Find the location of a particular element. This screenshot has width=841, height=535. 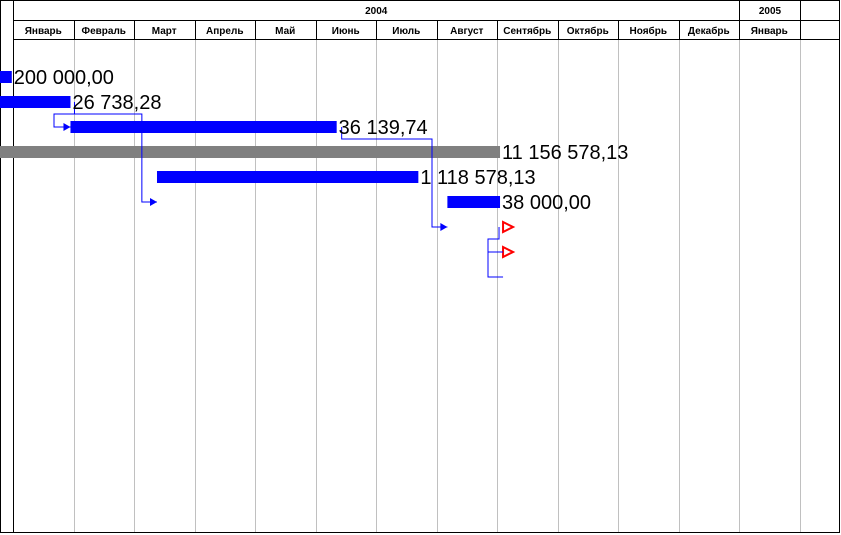

task-value-label: 200 000,00 is located at coordinates (64, 78).